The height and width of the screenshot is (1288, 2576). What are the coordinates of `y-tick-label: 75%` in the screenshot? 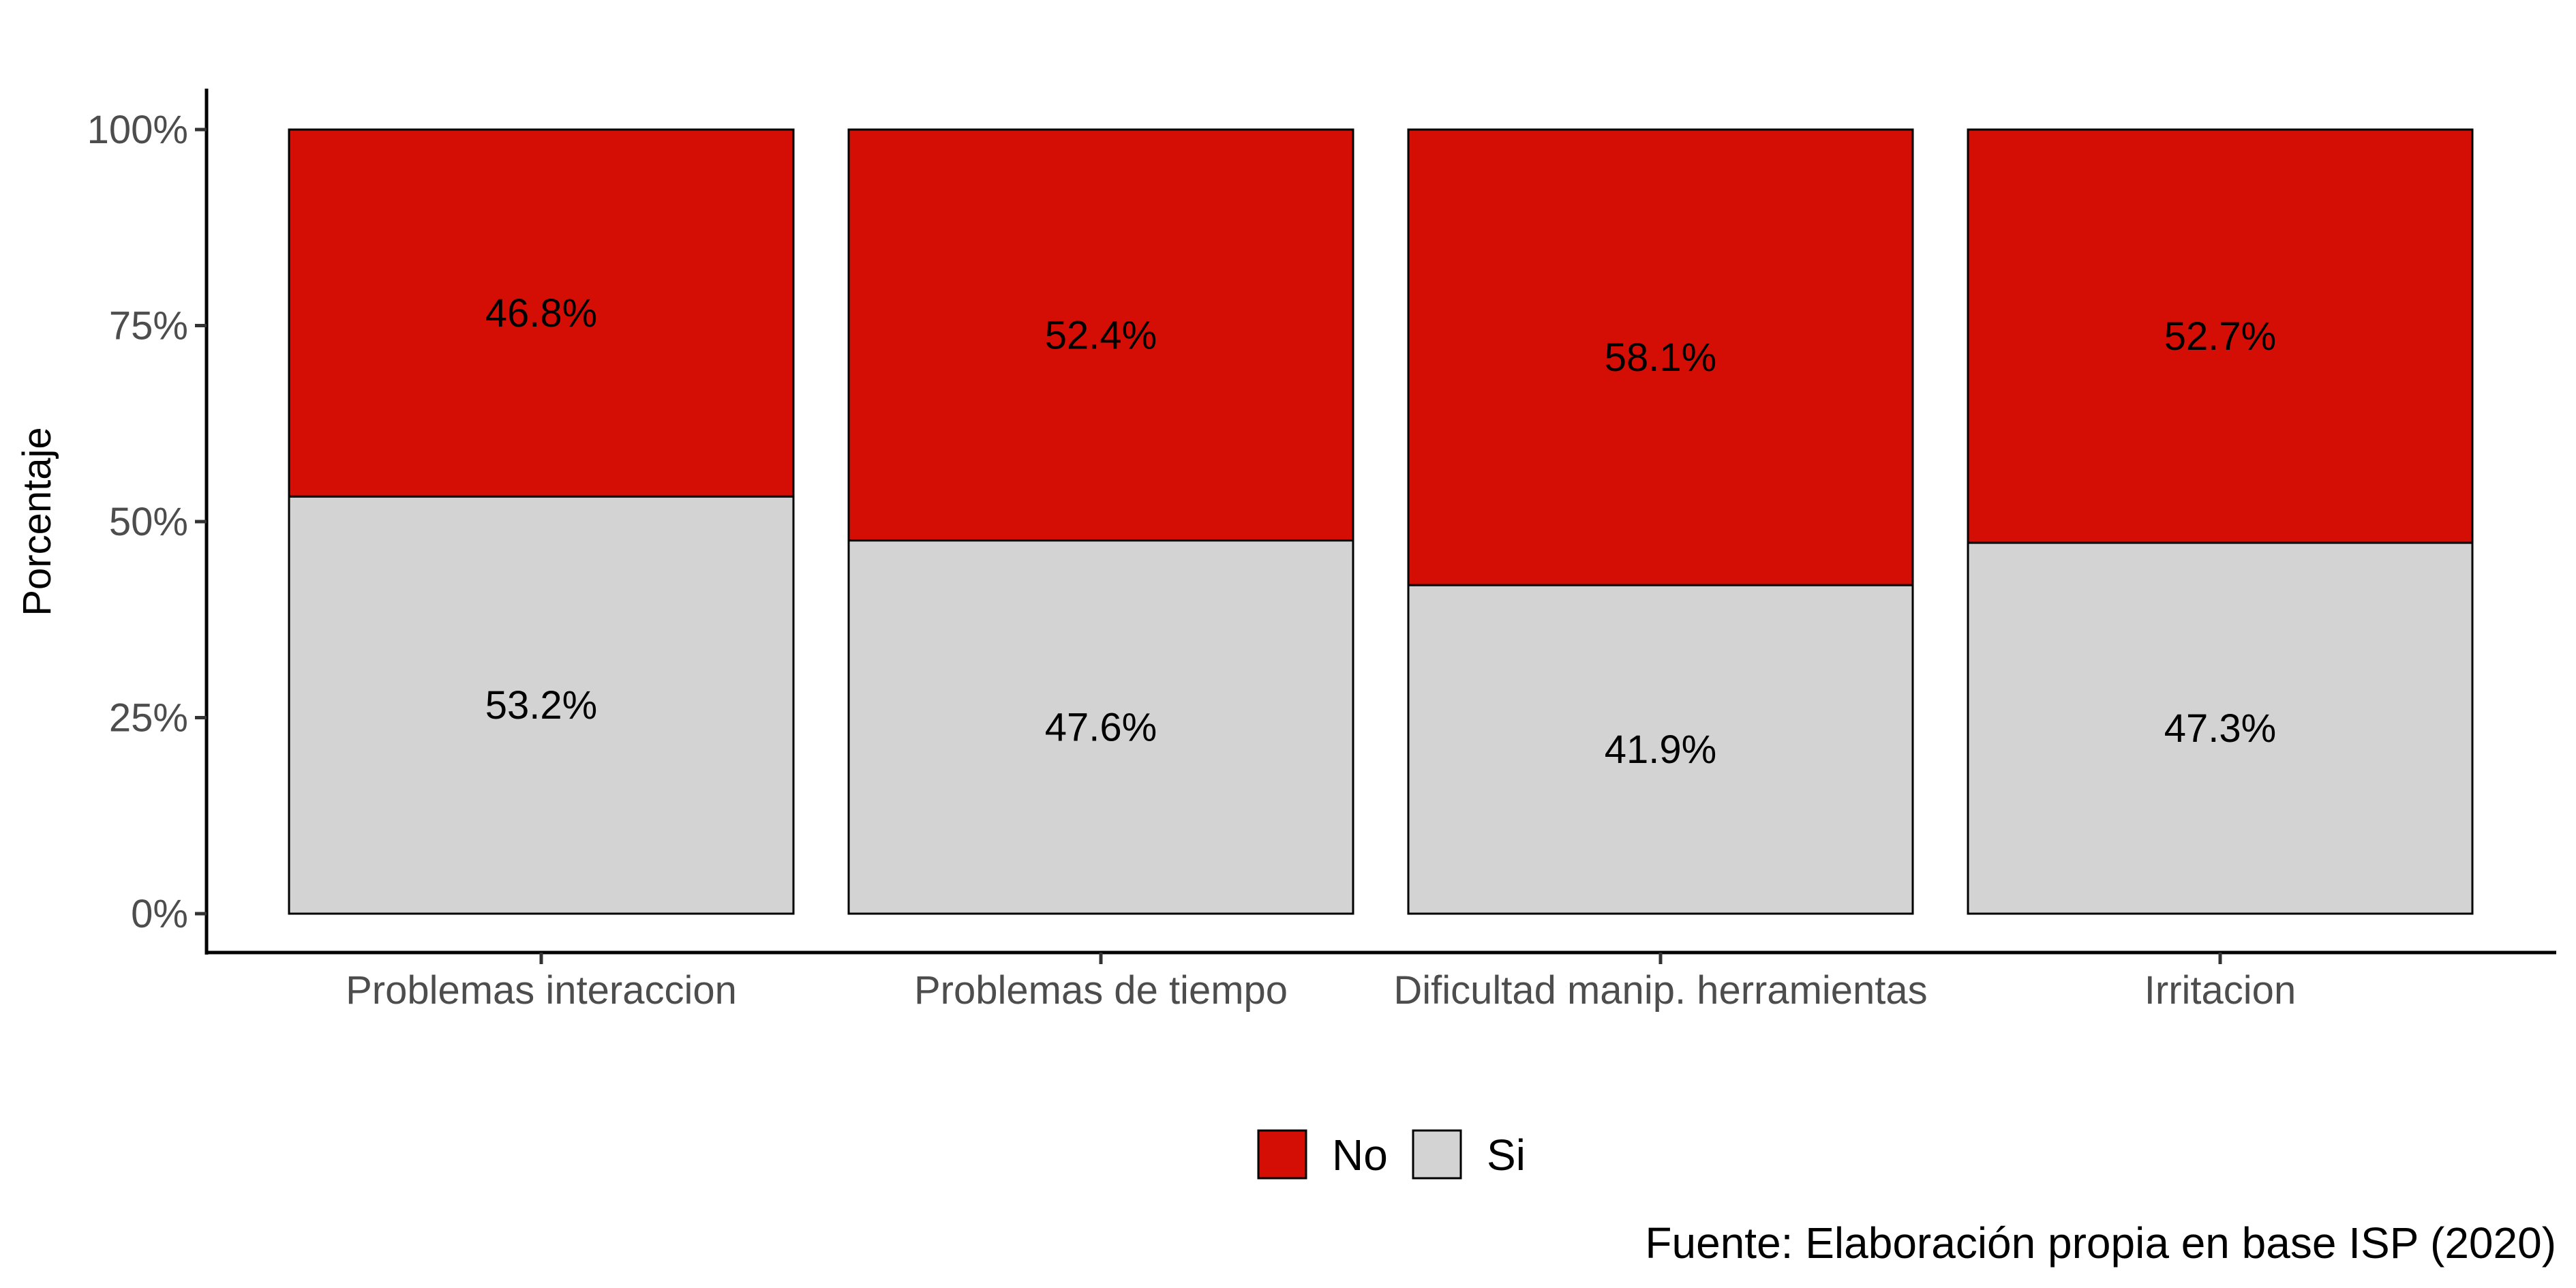 It's located at (148, 326).